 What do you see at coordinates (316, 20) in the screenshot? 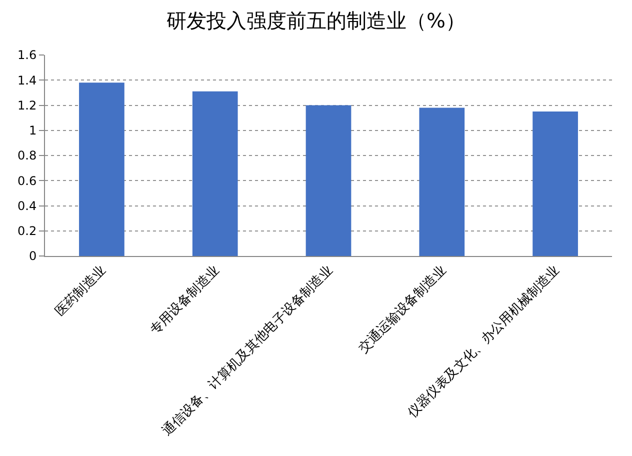
I see `chart-title: 研发投入强度前五的制造业（%）` at bounding box center [316, 20].